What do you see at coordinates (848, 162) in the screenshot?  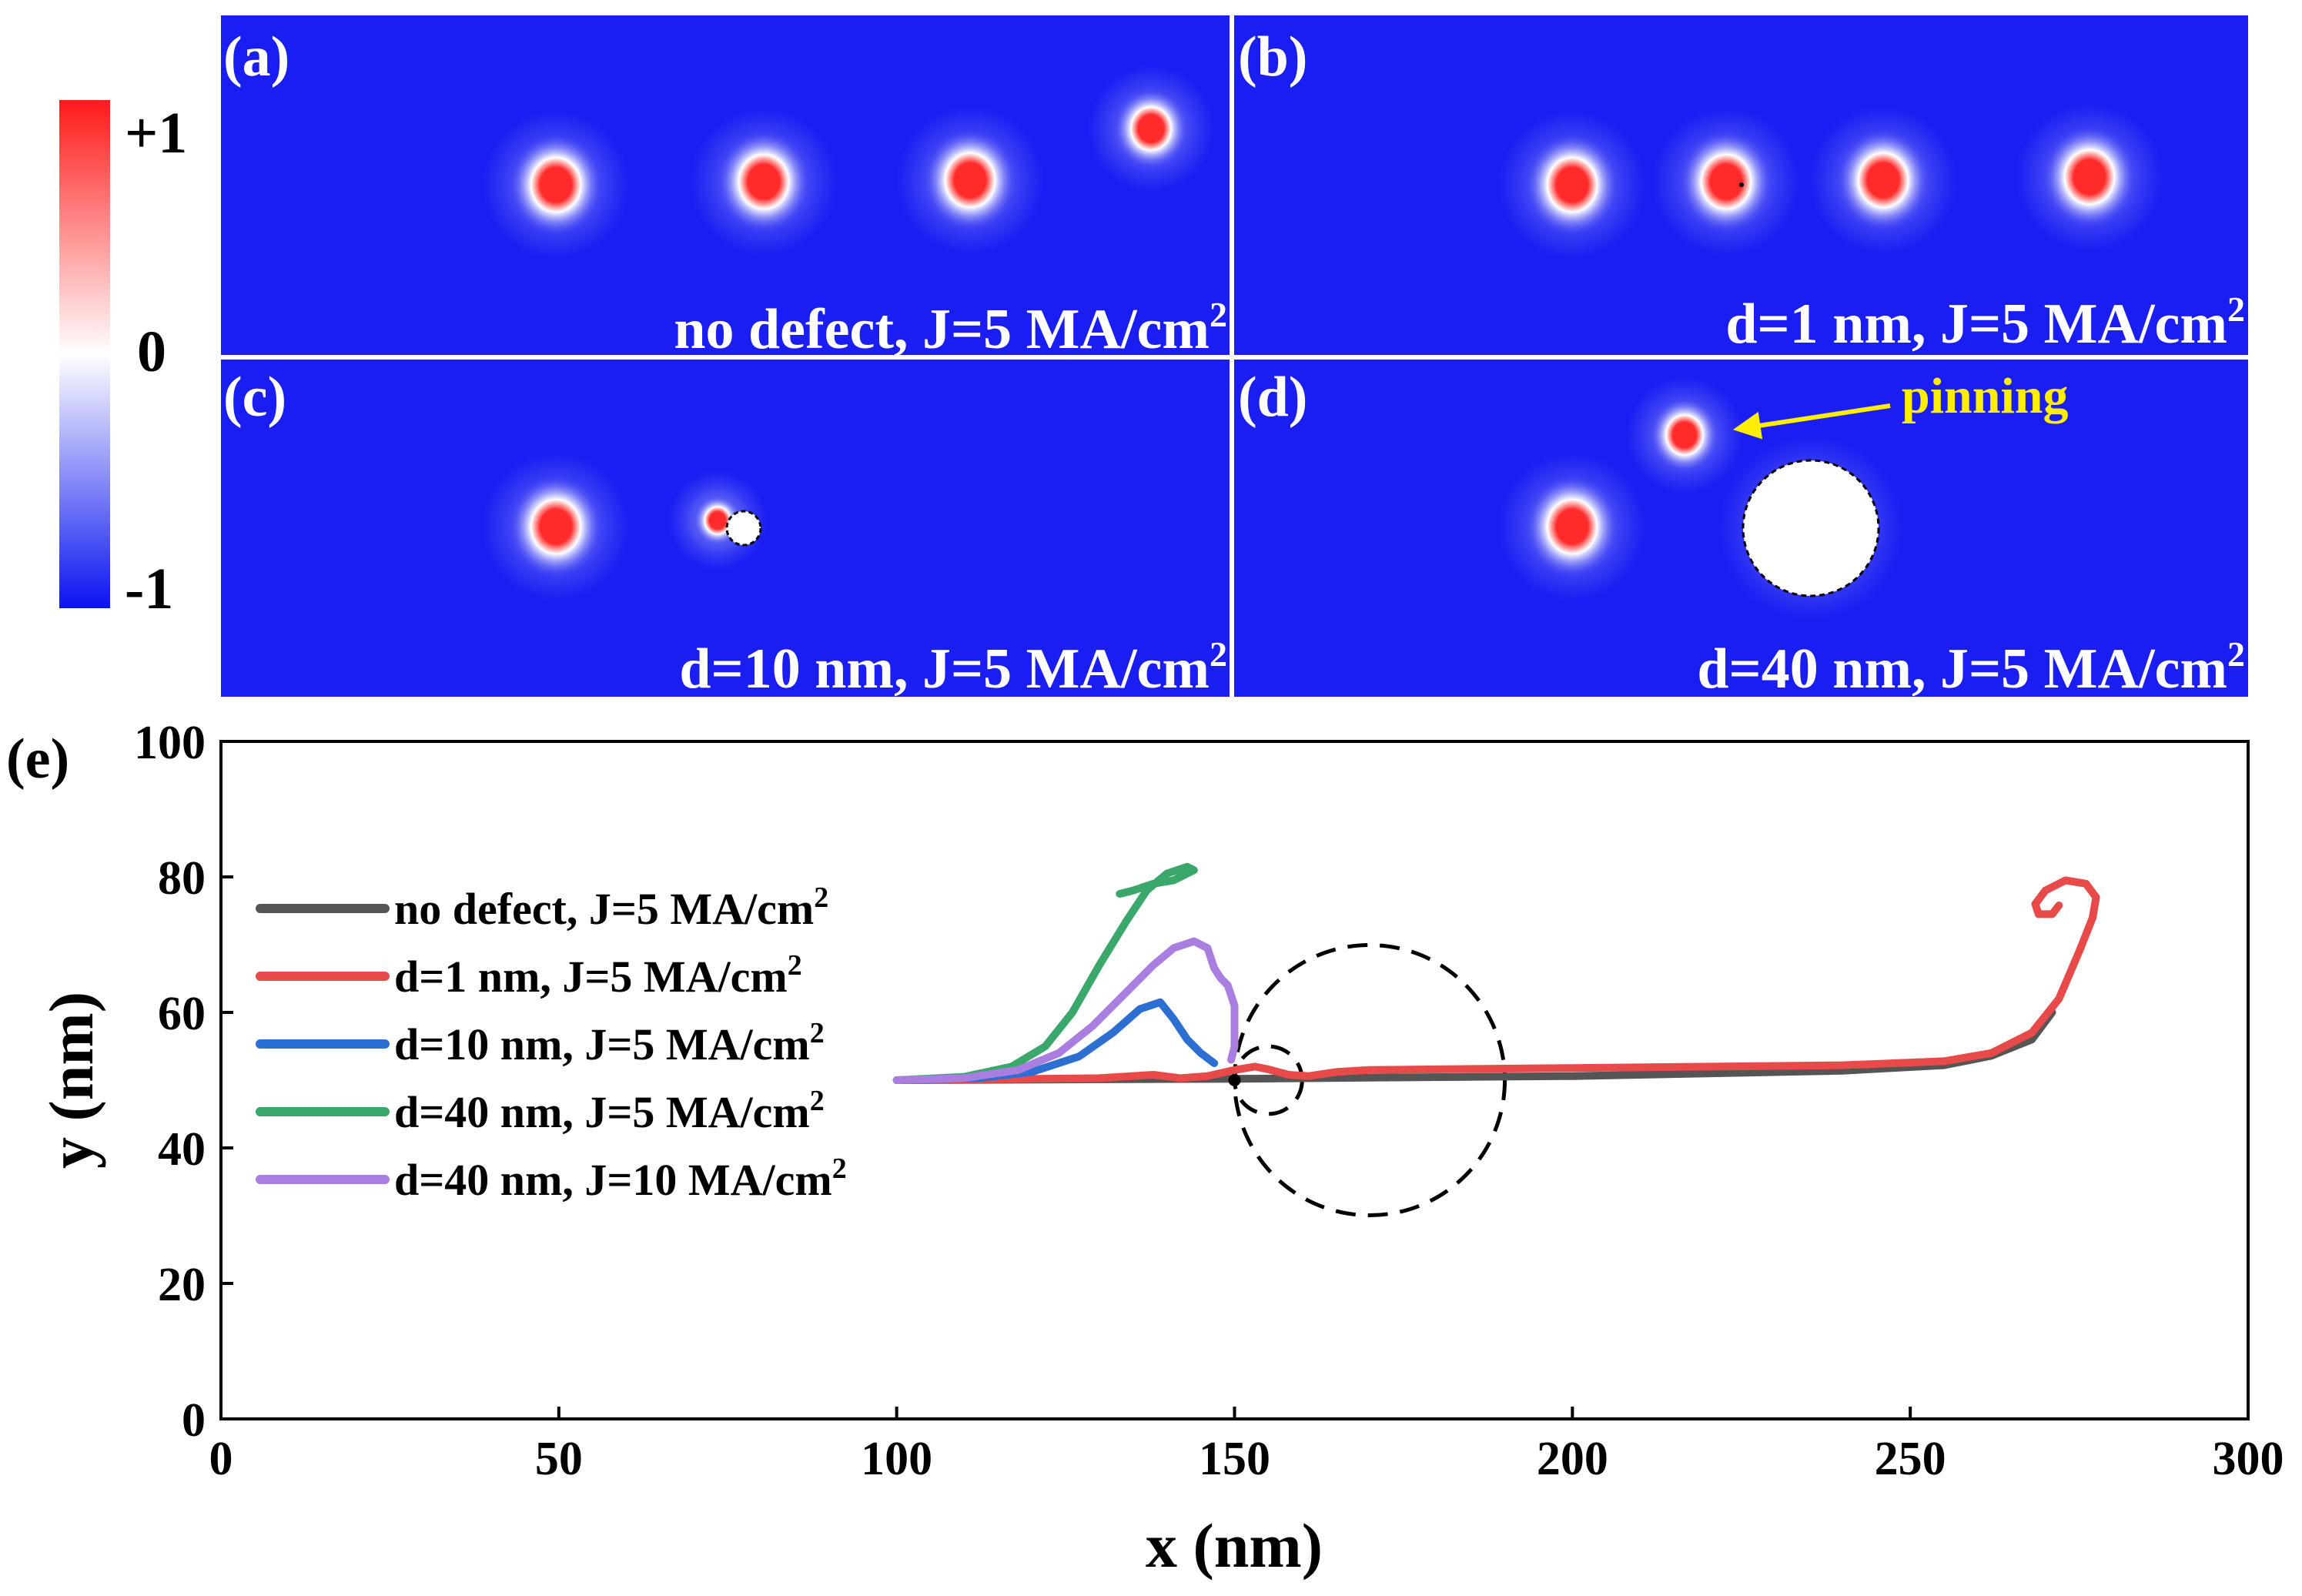 I see `panel-a-skyrmions` at bounding box center [848, 162].